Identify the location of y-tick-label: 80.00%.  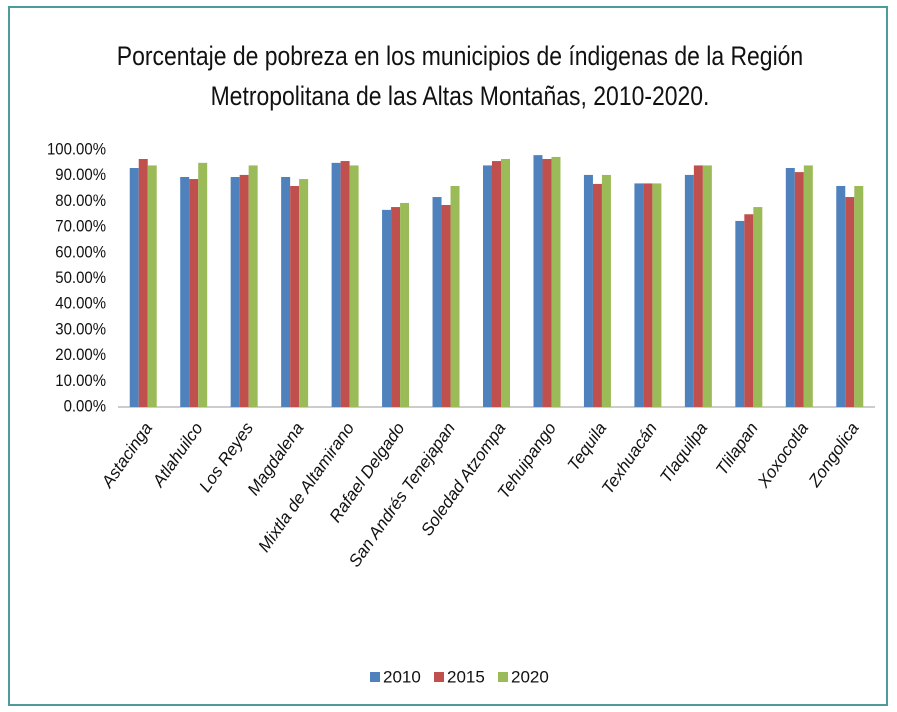
(80, 201).